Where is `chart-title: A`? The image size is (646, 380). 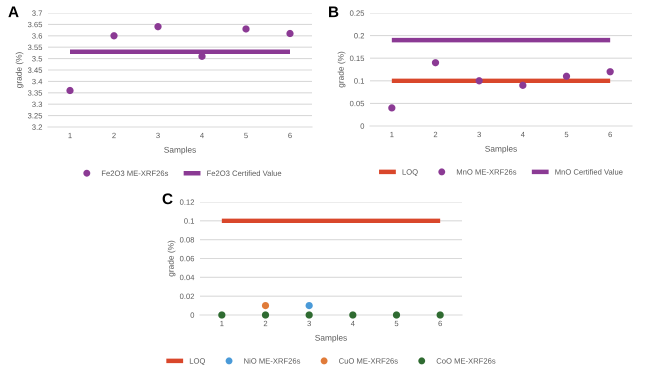
chart-title: A is located at coordinates (13, 12).